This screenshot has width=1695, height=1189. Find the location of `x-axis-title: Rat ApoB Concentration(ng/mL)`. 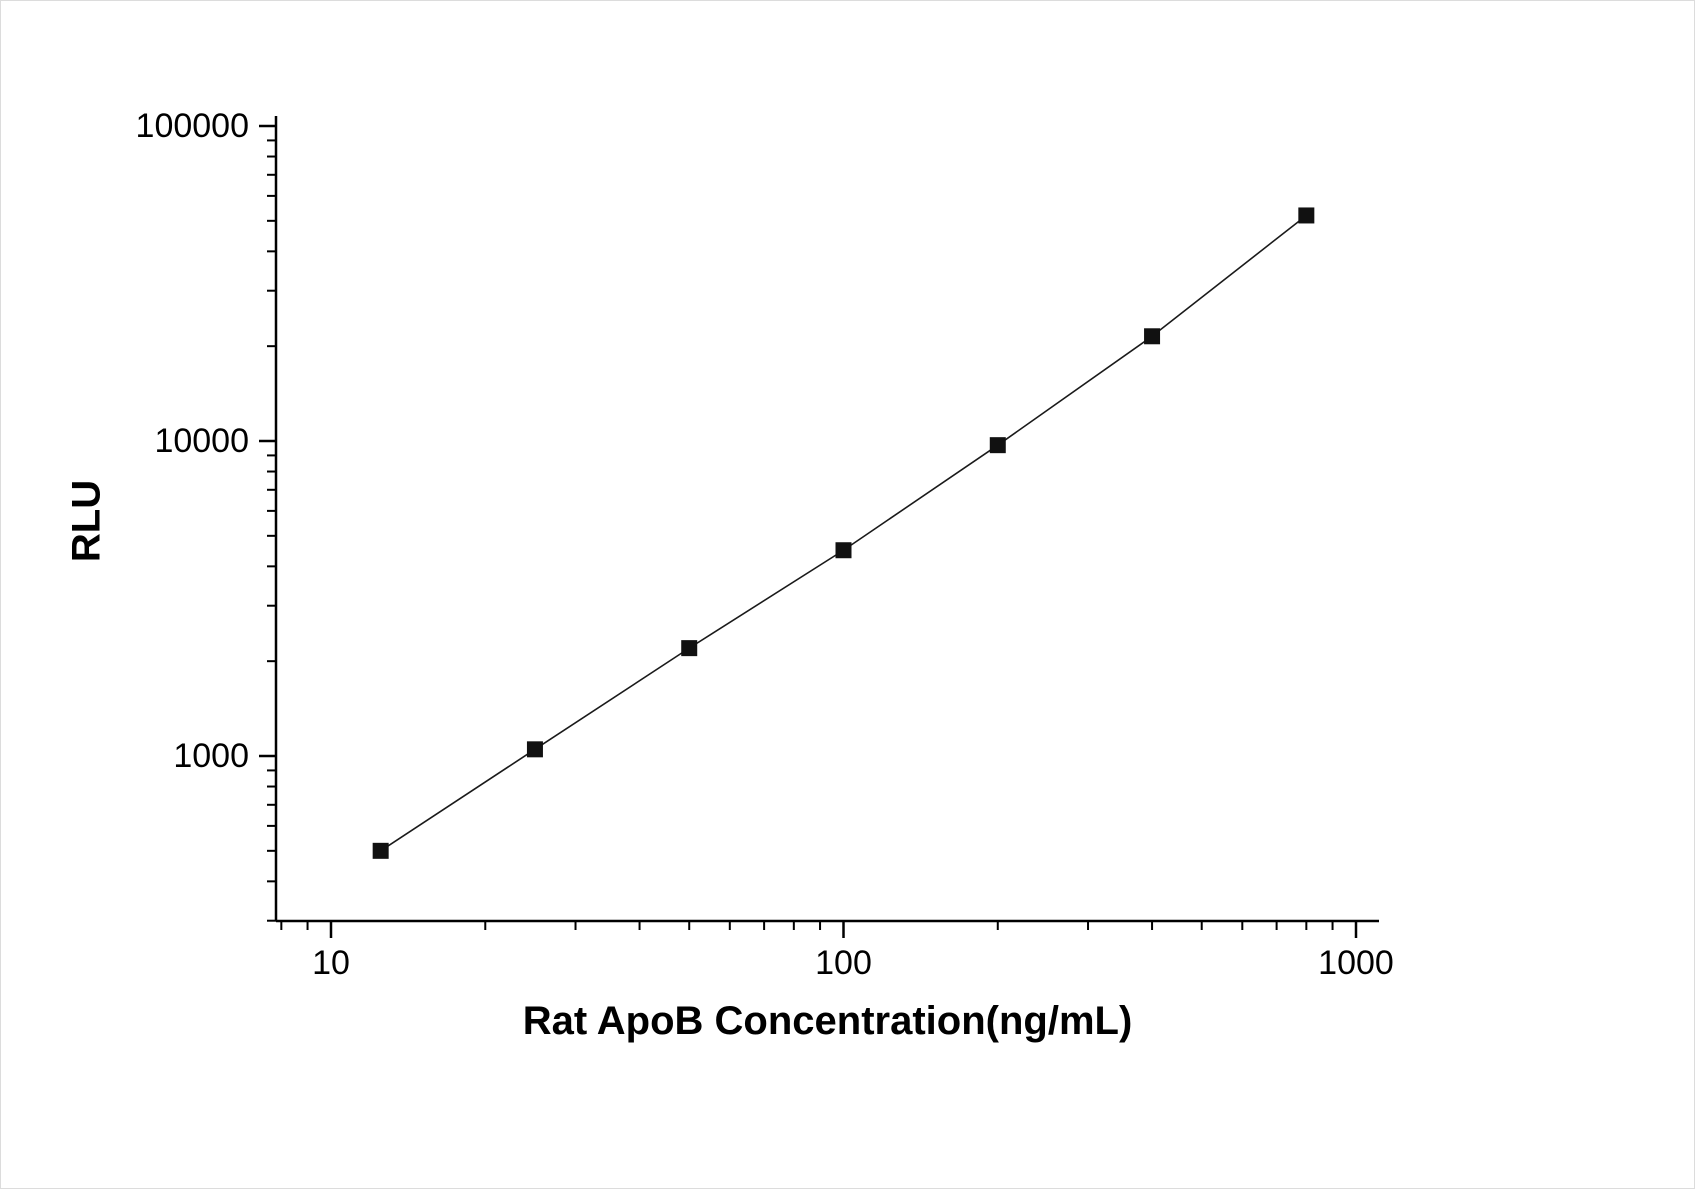

x-axis-title: Rat ApoB Concentration(ng/mL) is located at coordinates (827, 1021).